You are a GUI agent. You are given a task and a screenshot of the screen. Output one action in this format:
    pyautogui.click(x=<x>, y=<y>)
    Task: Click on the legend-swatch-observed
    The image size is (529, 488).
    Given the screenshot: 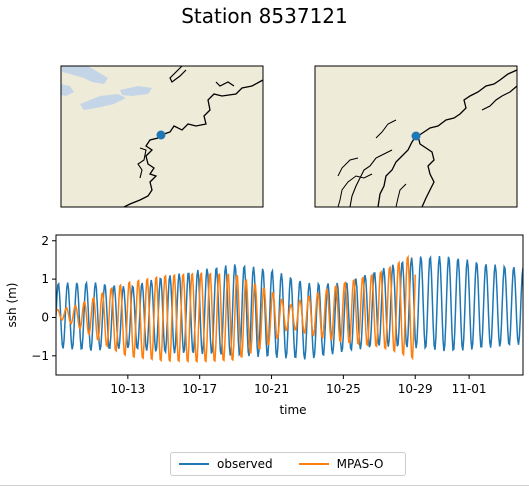 What is the action you would take?
    pyautogui.click(x=194, y=464)
    